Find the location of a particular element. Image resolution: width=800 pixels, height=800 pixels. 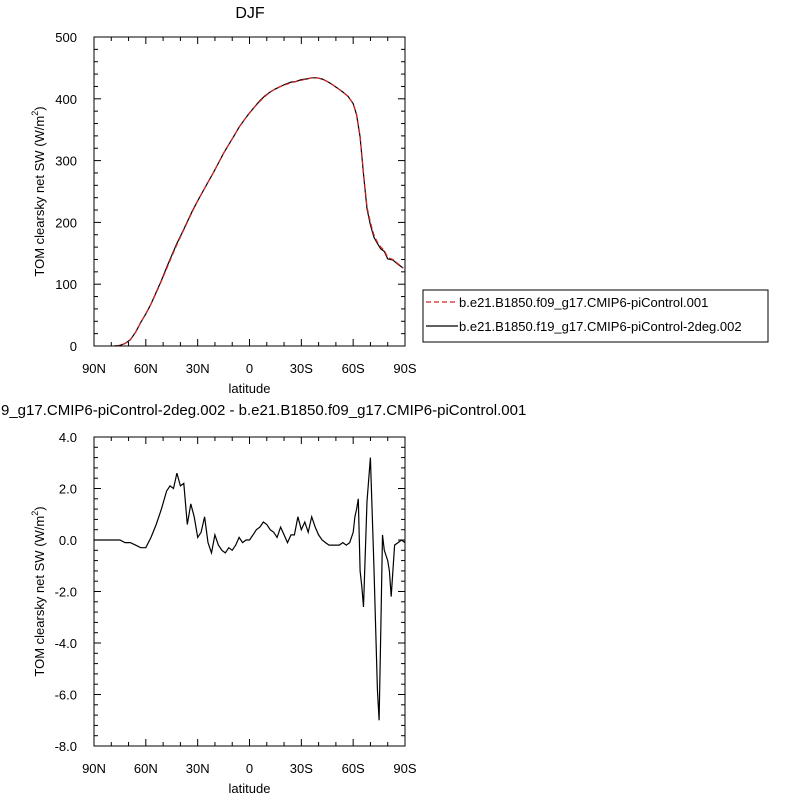

top-y-tick-label: 0 is located at coordinates (73, 346).